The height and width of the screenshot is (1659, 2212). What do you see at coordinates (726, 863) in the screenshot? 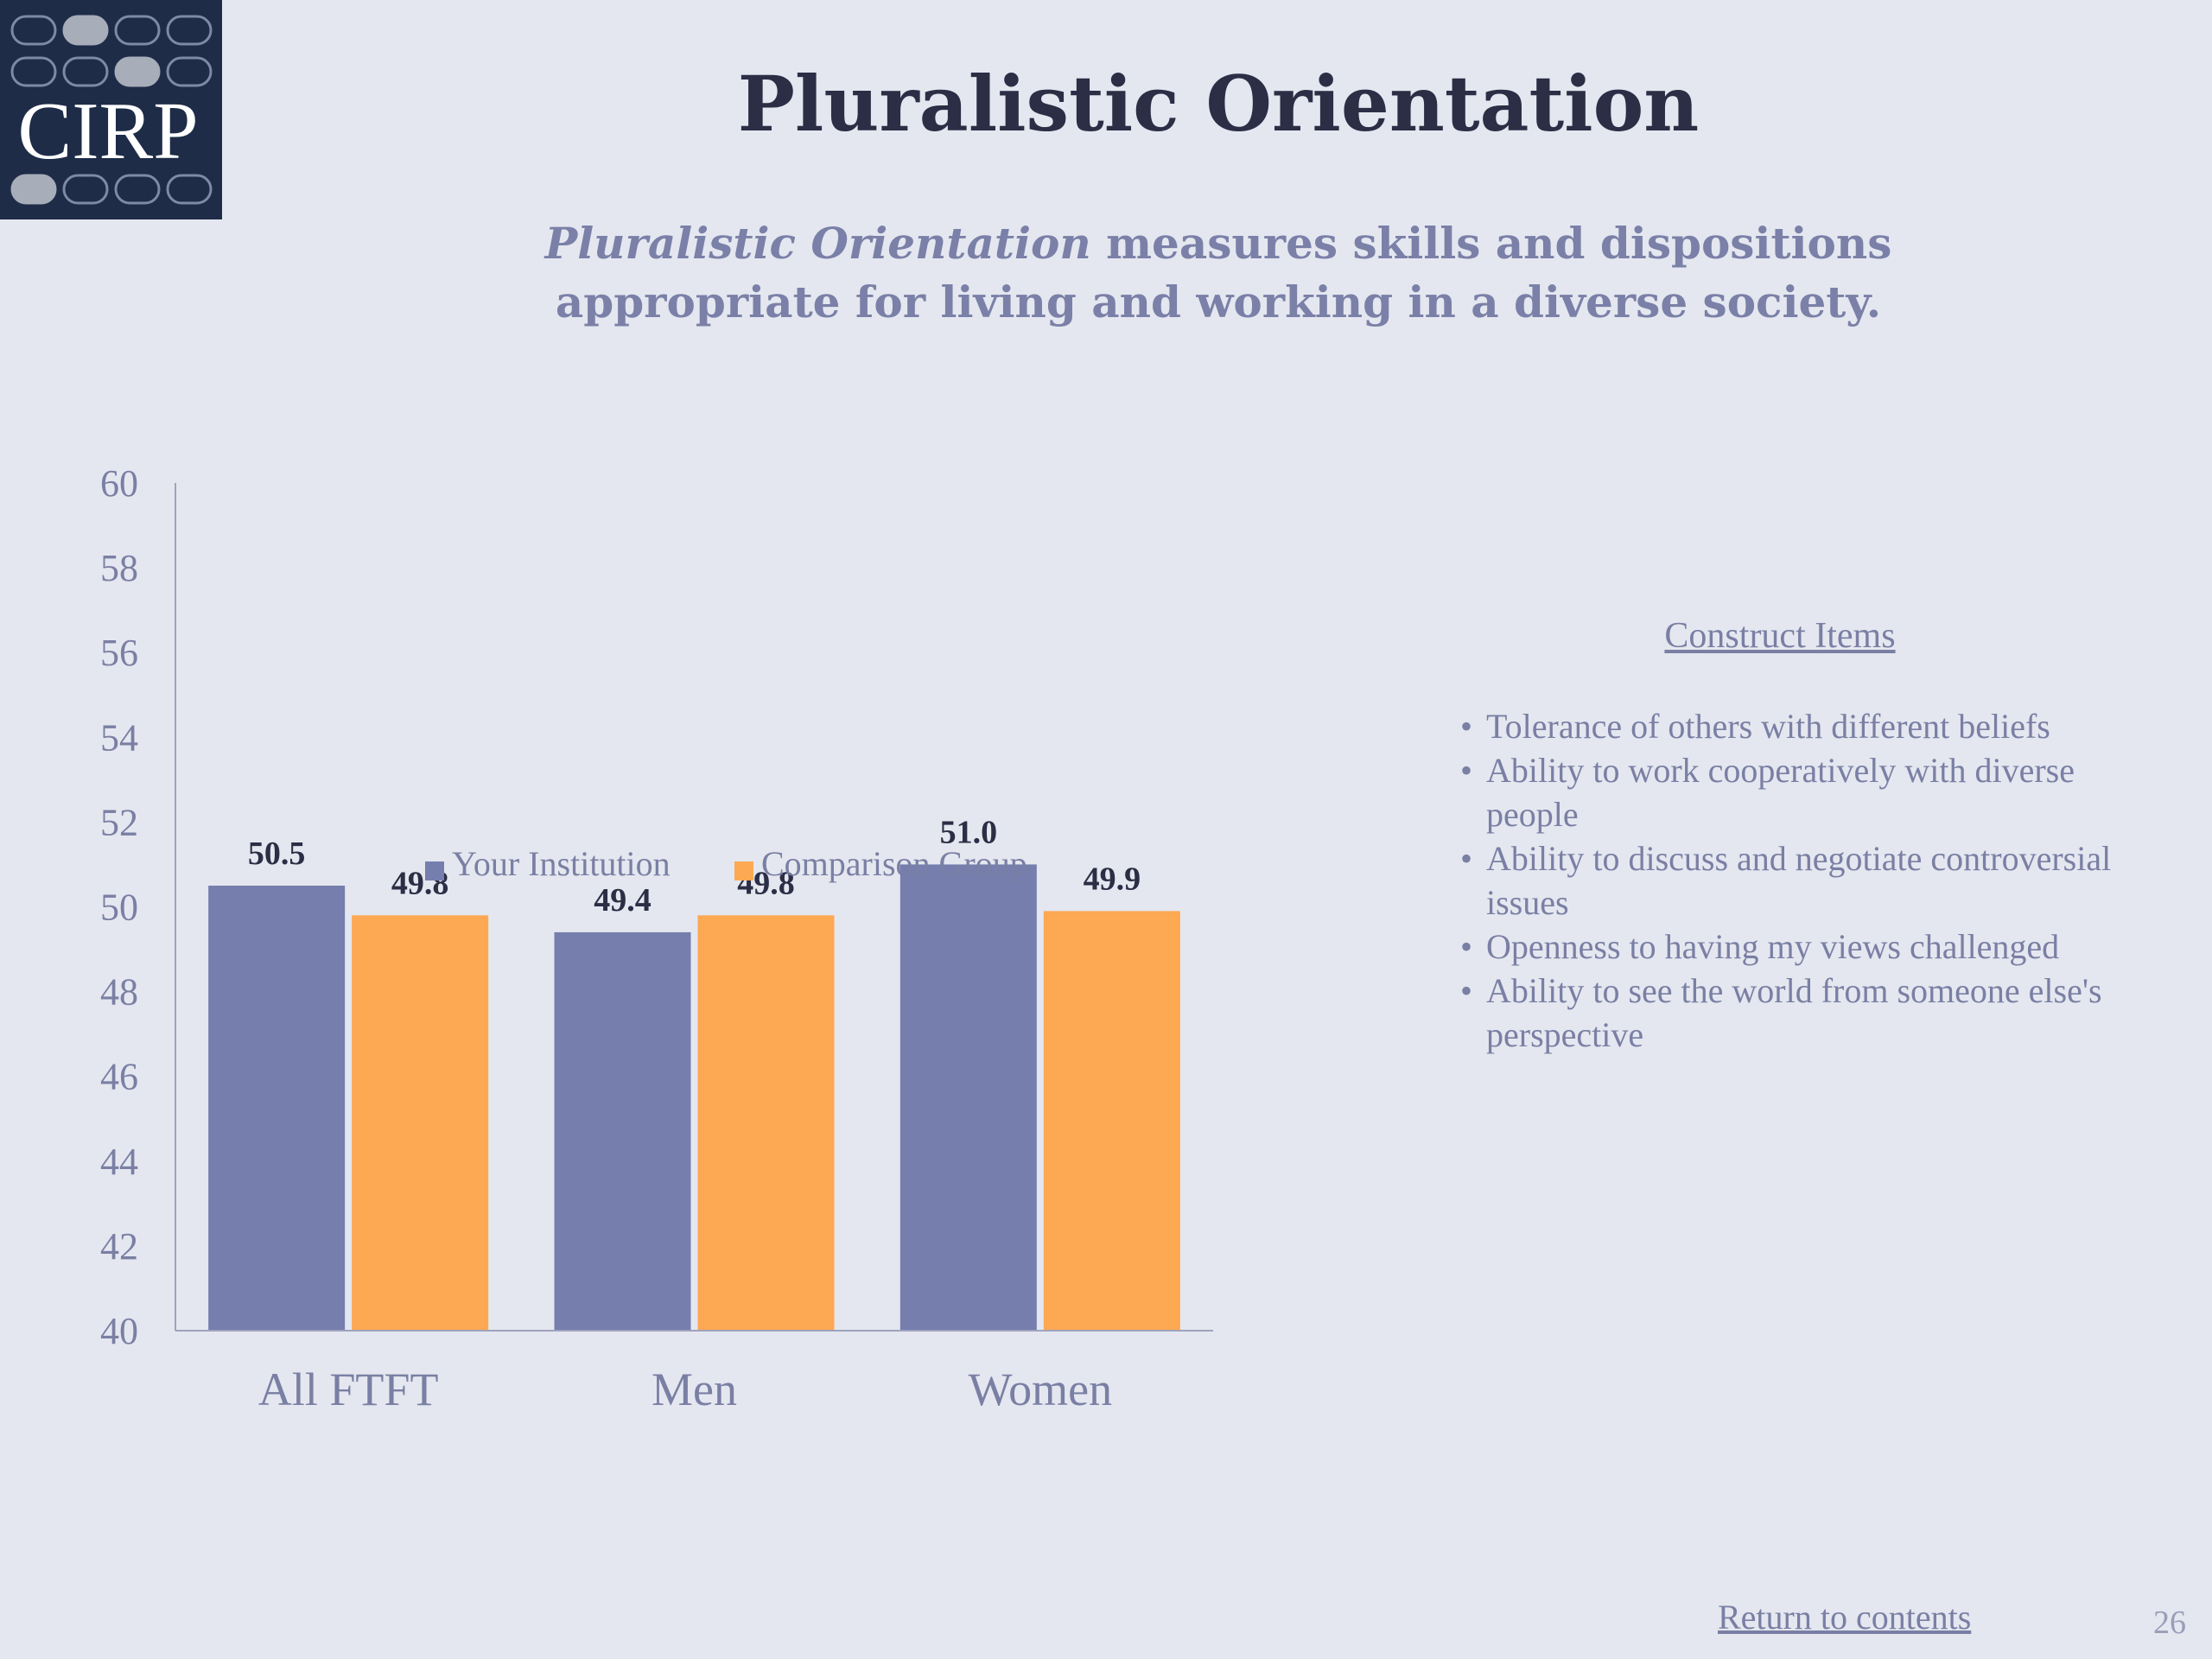
I see `legend: Your Institution Comparison Group` at bounding box center [726, 863].